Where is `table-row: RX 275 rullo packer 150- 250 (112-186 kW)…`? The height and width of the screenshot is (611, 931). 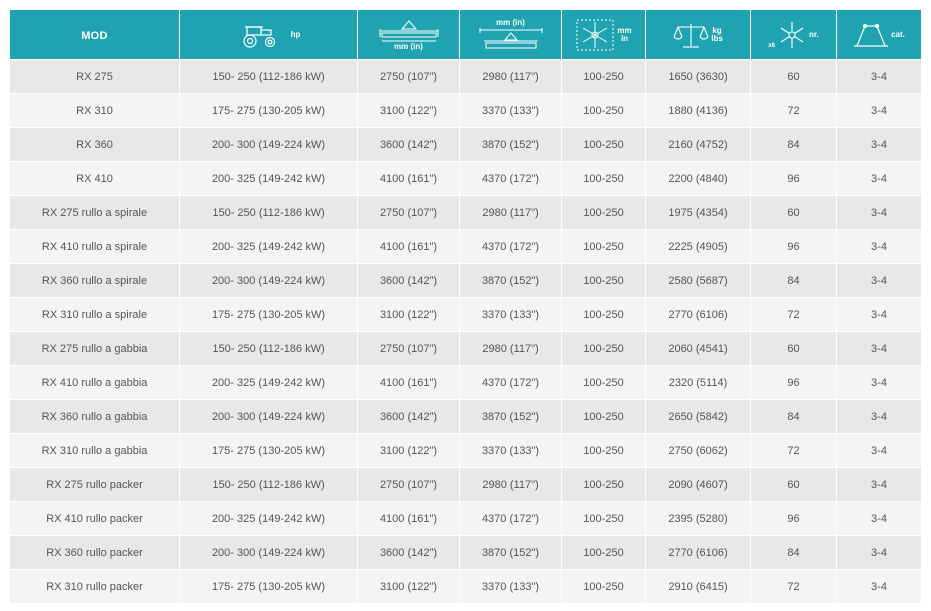
table-row: RX 275 rullo packer 150- 250 (112-186 kW)… is located at coordinates (465, 484).